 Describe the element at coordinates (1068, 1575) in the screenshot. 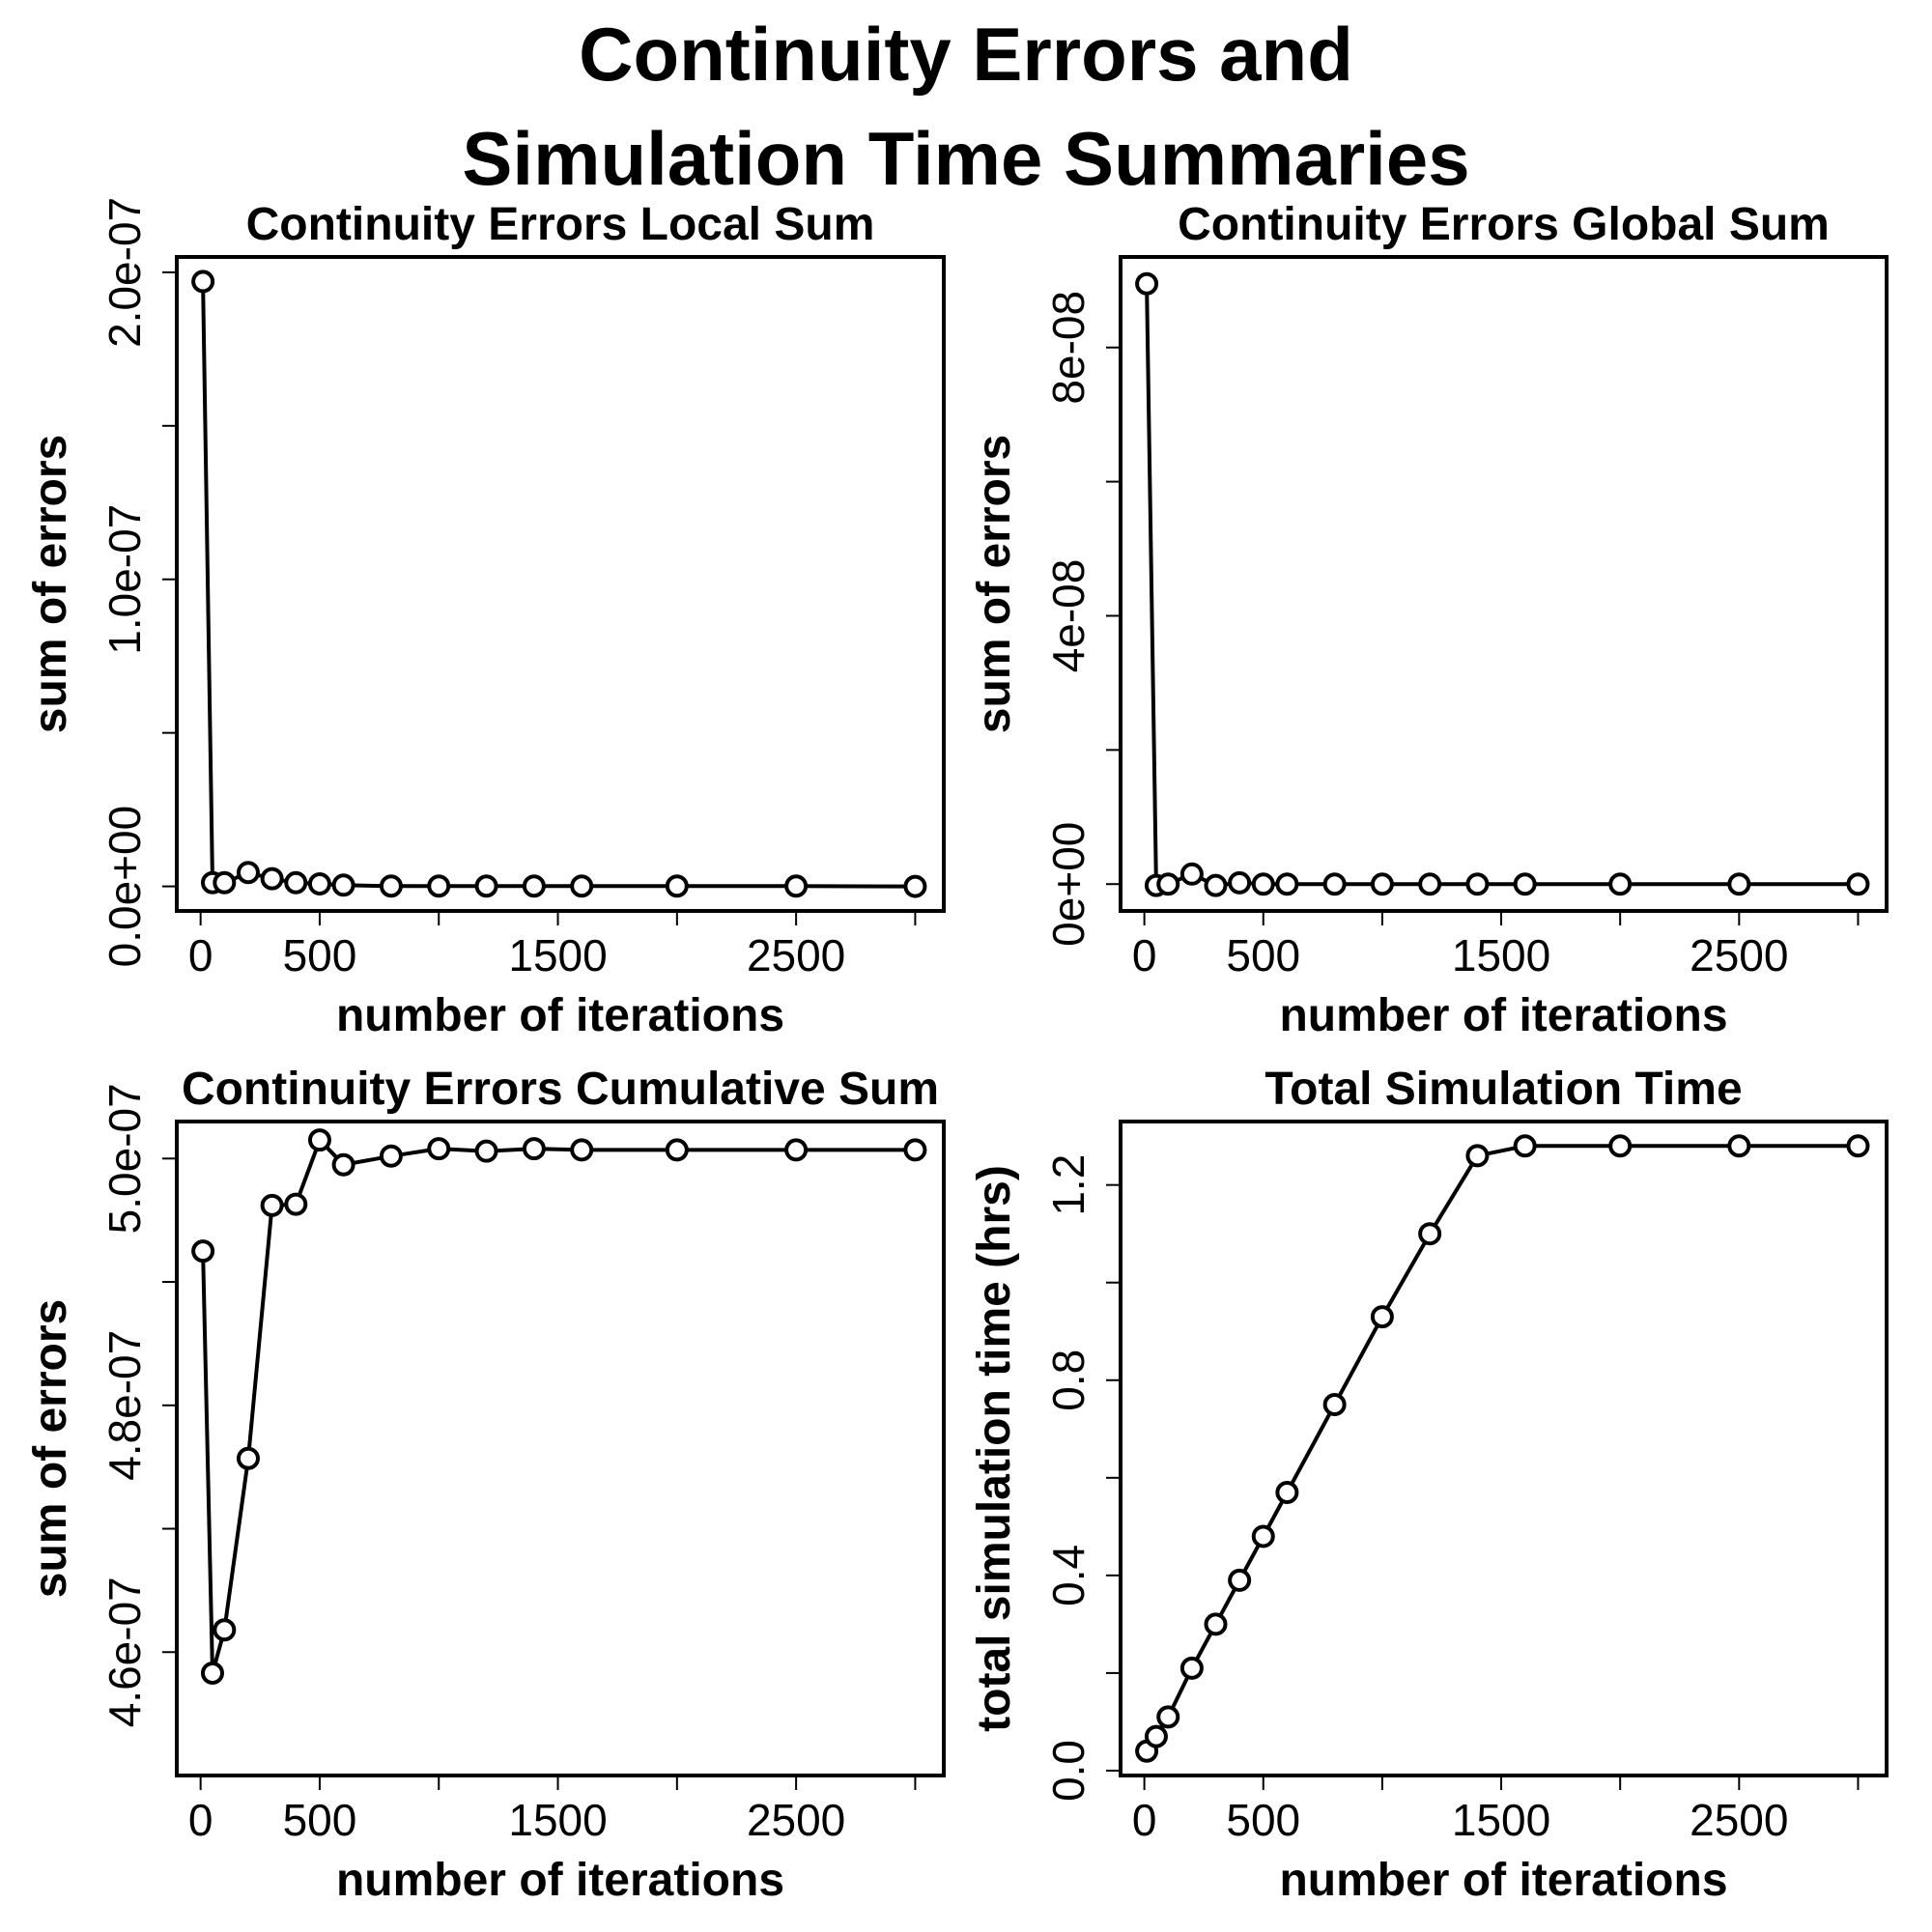

I see `y-tick-label: 0.4` at that location.